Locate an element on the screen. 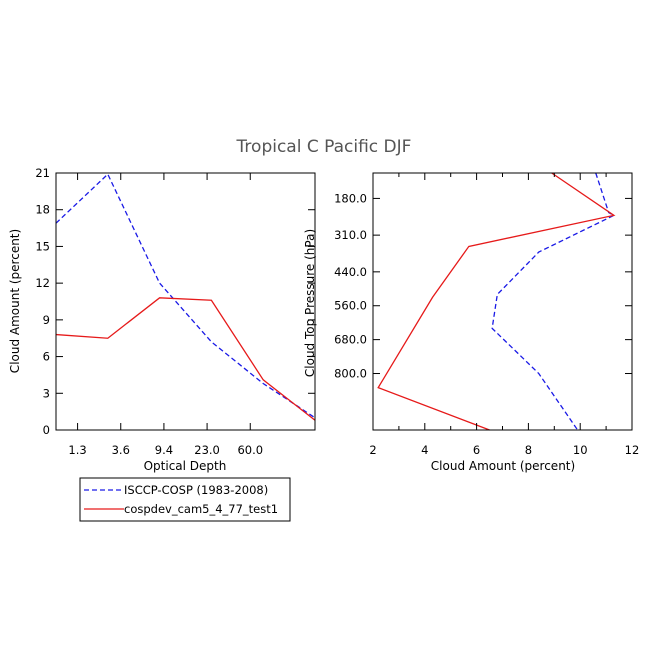 The width and height of the screenshot is (648, 648). right-x-tick-label: 4 is located at coordinates (424, 450).